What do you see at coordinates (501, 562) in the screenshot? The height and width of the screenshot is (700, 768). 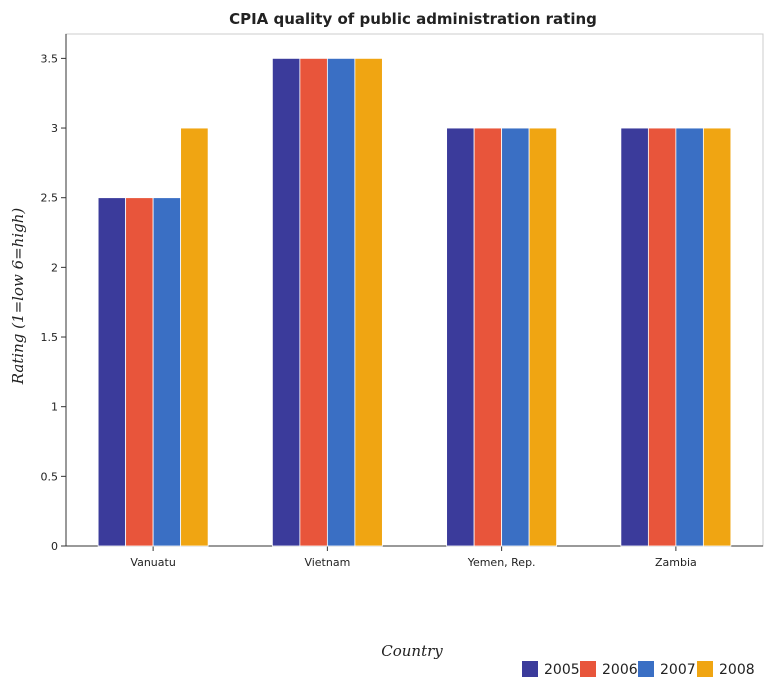 I see `x-tick-label: Yemen, Rep.` at bounding box center [501, 562].